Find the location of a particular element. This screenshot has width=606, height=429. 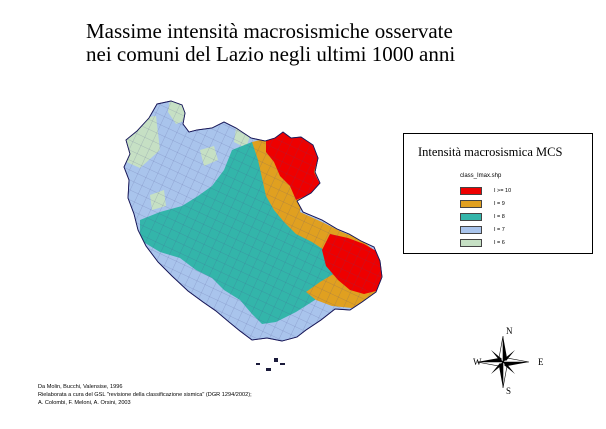

legend-item: I = 6 is located at coordinates (482, 242).